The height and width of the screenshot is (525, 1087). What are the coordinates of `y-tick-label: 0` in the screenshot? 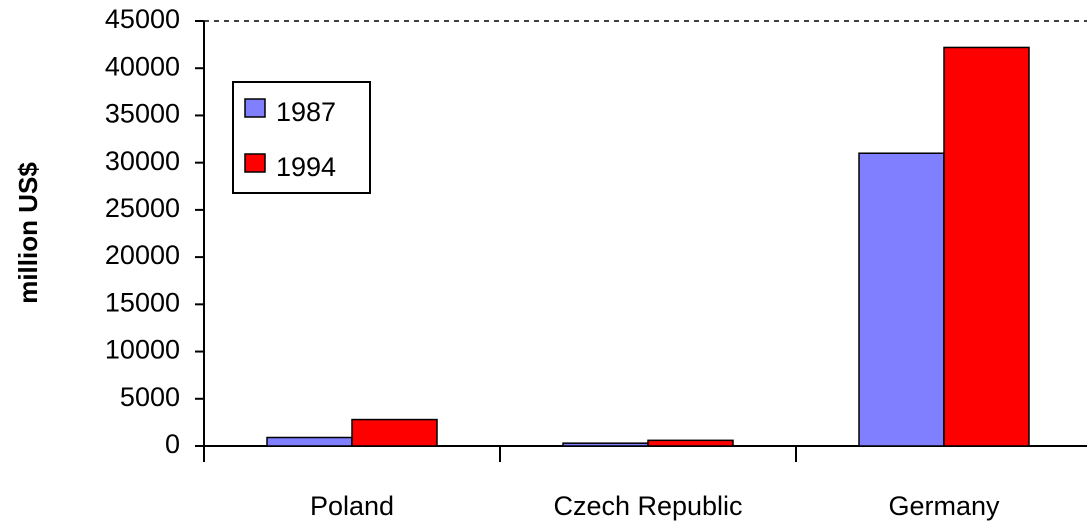 It's located at (172, 444).